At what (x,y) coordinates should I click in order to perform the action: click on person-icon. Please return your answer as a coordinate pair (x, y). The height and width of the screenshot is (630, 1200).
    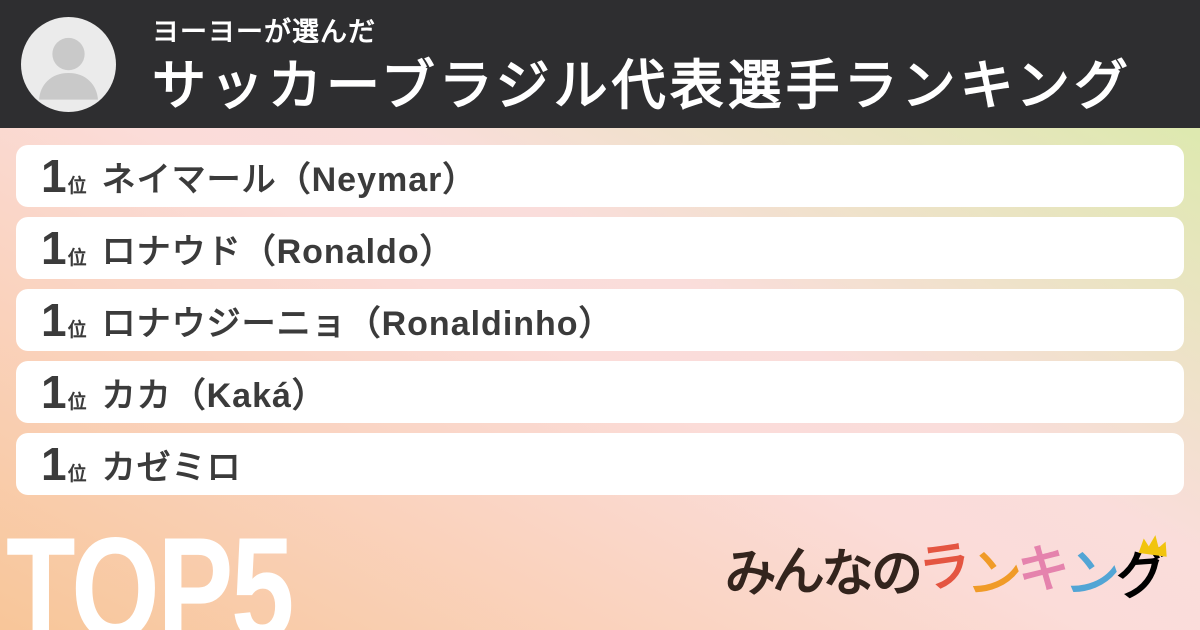
    Looking at the image, I should click on (68, 68).